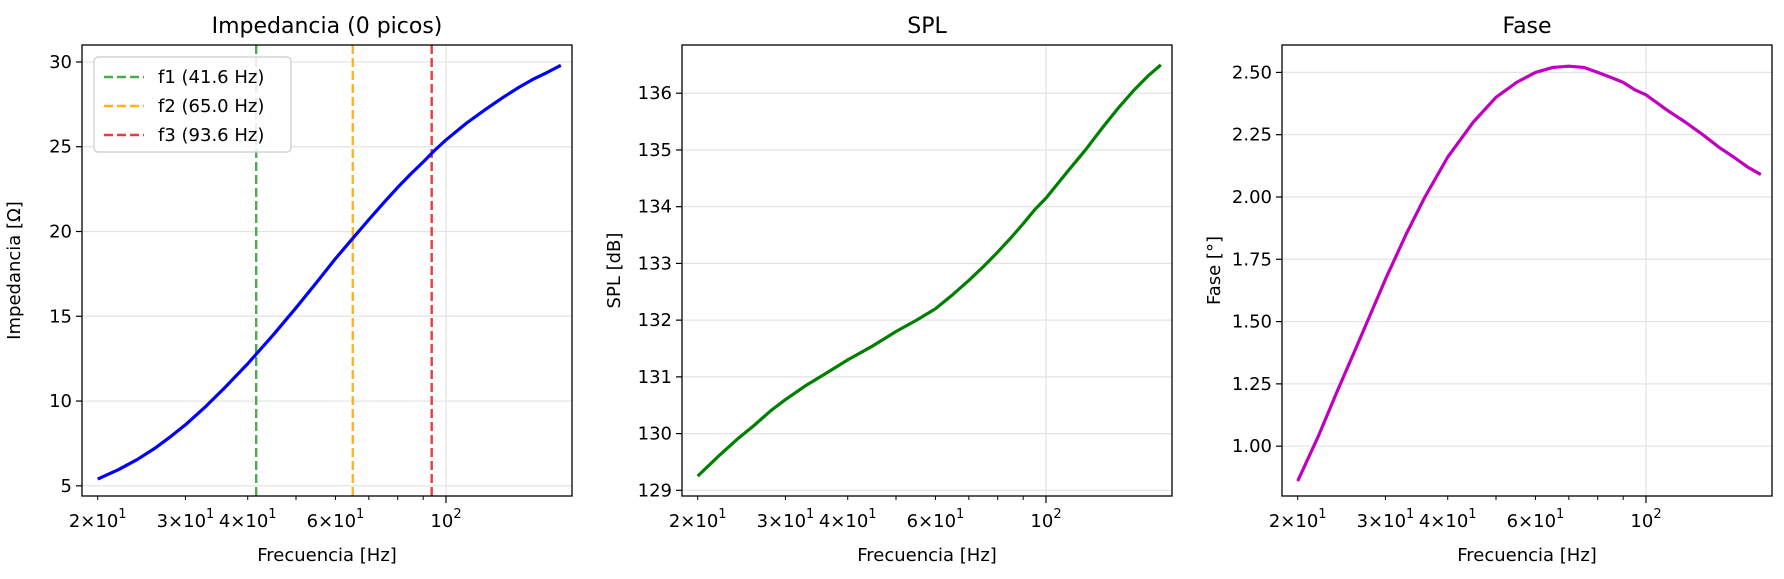 This screenshot has width=1784, height=579. Describe the element at coordinates (1252, 259) in the screenshot. I see `y-tick-label: 1.75` at that location.